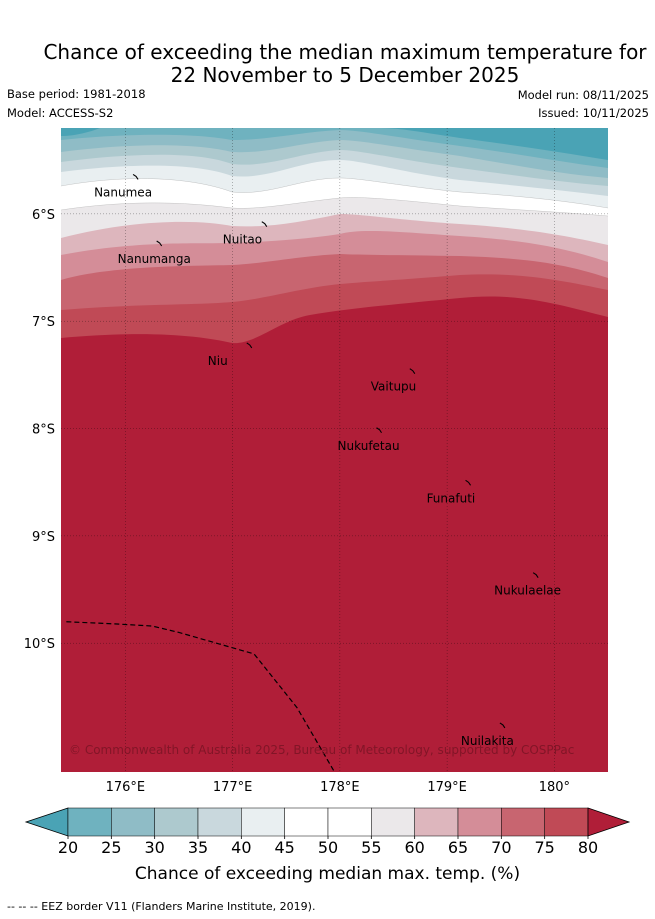 This screenshot has height=919, width=655. What do you see at coordinates (198, 847) in the screenshot?
I see `colorbar-tick-label: 35` at bounding box center [198, 847].